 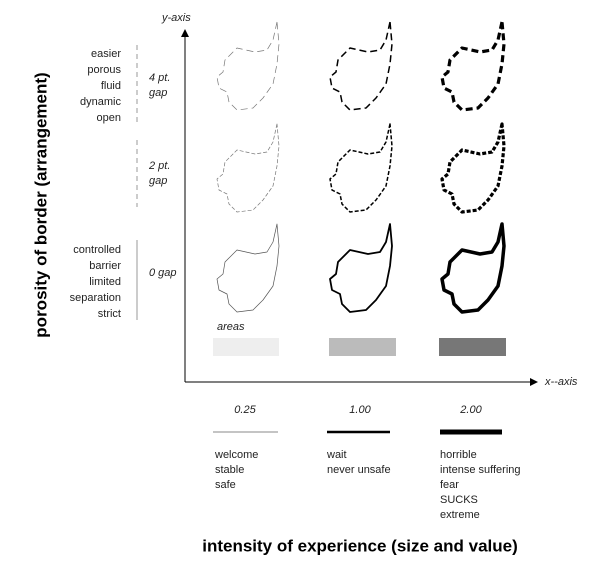 I want to click on y-axis-label: y-axis, so click(x=176, y=18).